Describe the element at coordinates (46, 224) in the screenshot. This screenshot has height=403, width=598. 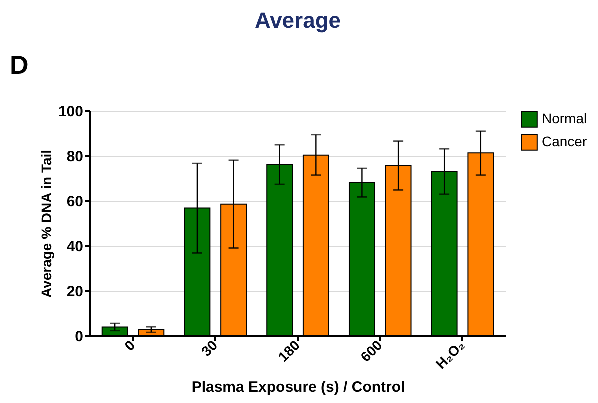
I see `y-axis-title: Average % DNA in Tail` at that location.